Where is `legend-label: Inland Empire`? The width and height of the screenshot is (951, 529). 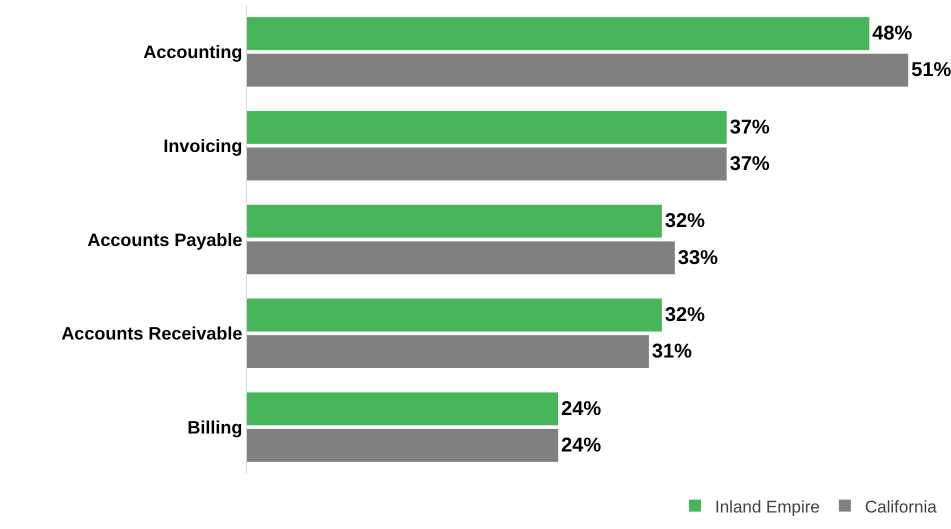 legend-label: Inland Empire is located at coordinates (767, 506).